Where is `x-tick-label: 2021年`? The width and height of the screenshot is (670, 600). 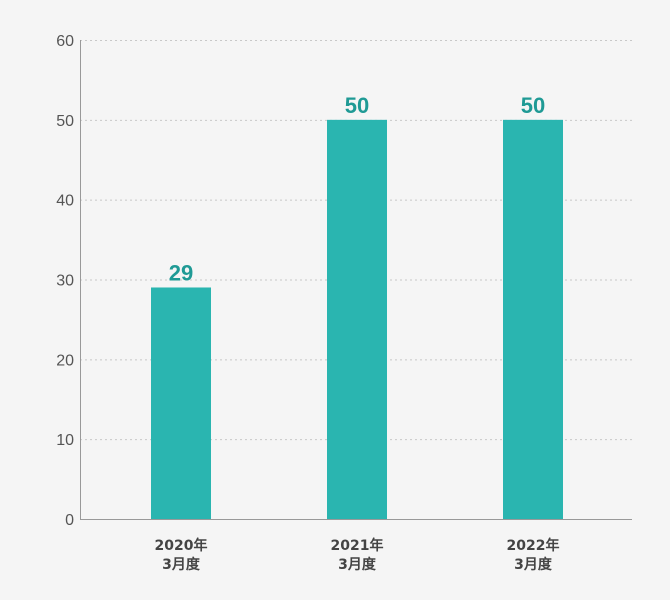 x-tick-label: 2021年 is located at coordinates (357, 545).